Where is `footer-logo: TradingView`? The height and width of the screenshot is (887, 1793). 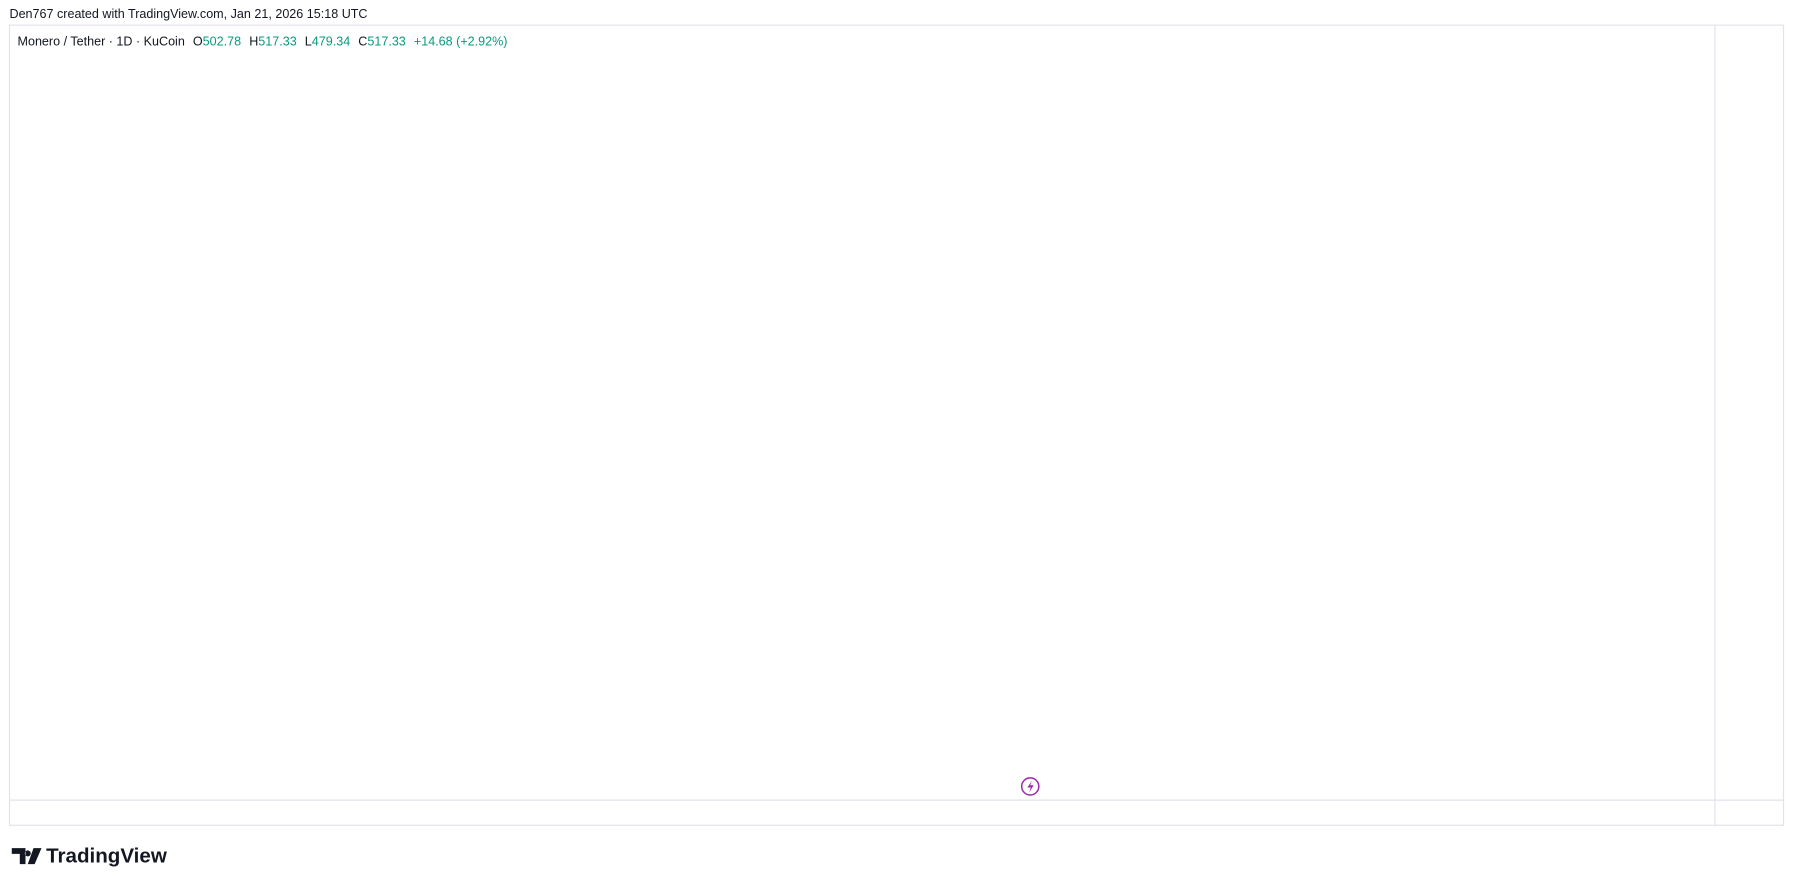
footer-logo: TradingView is located at coordinates (89, 856).